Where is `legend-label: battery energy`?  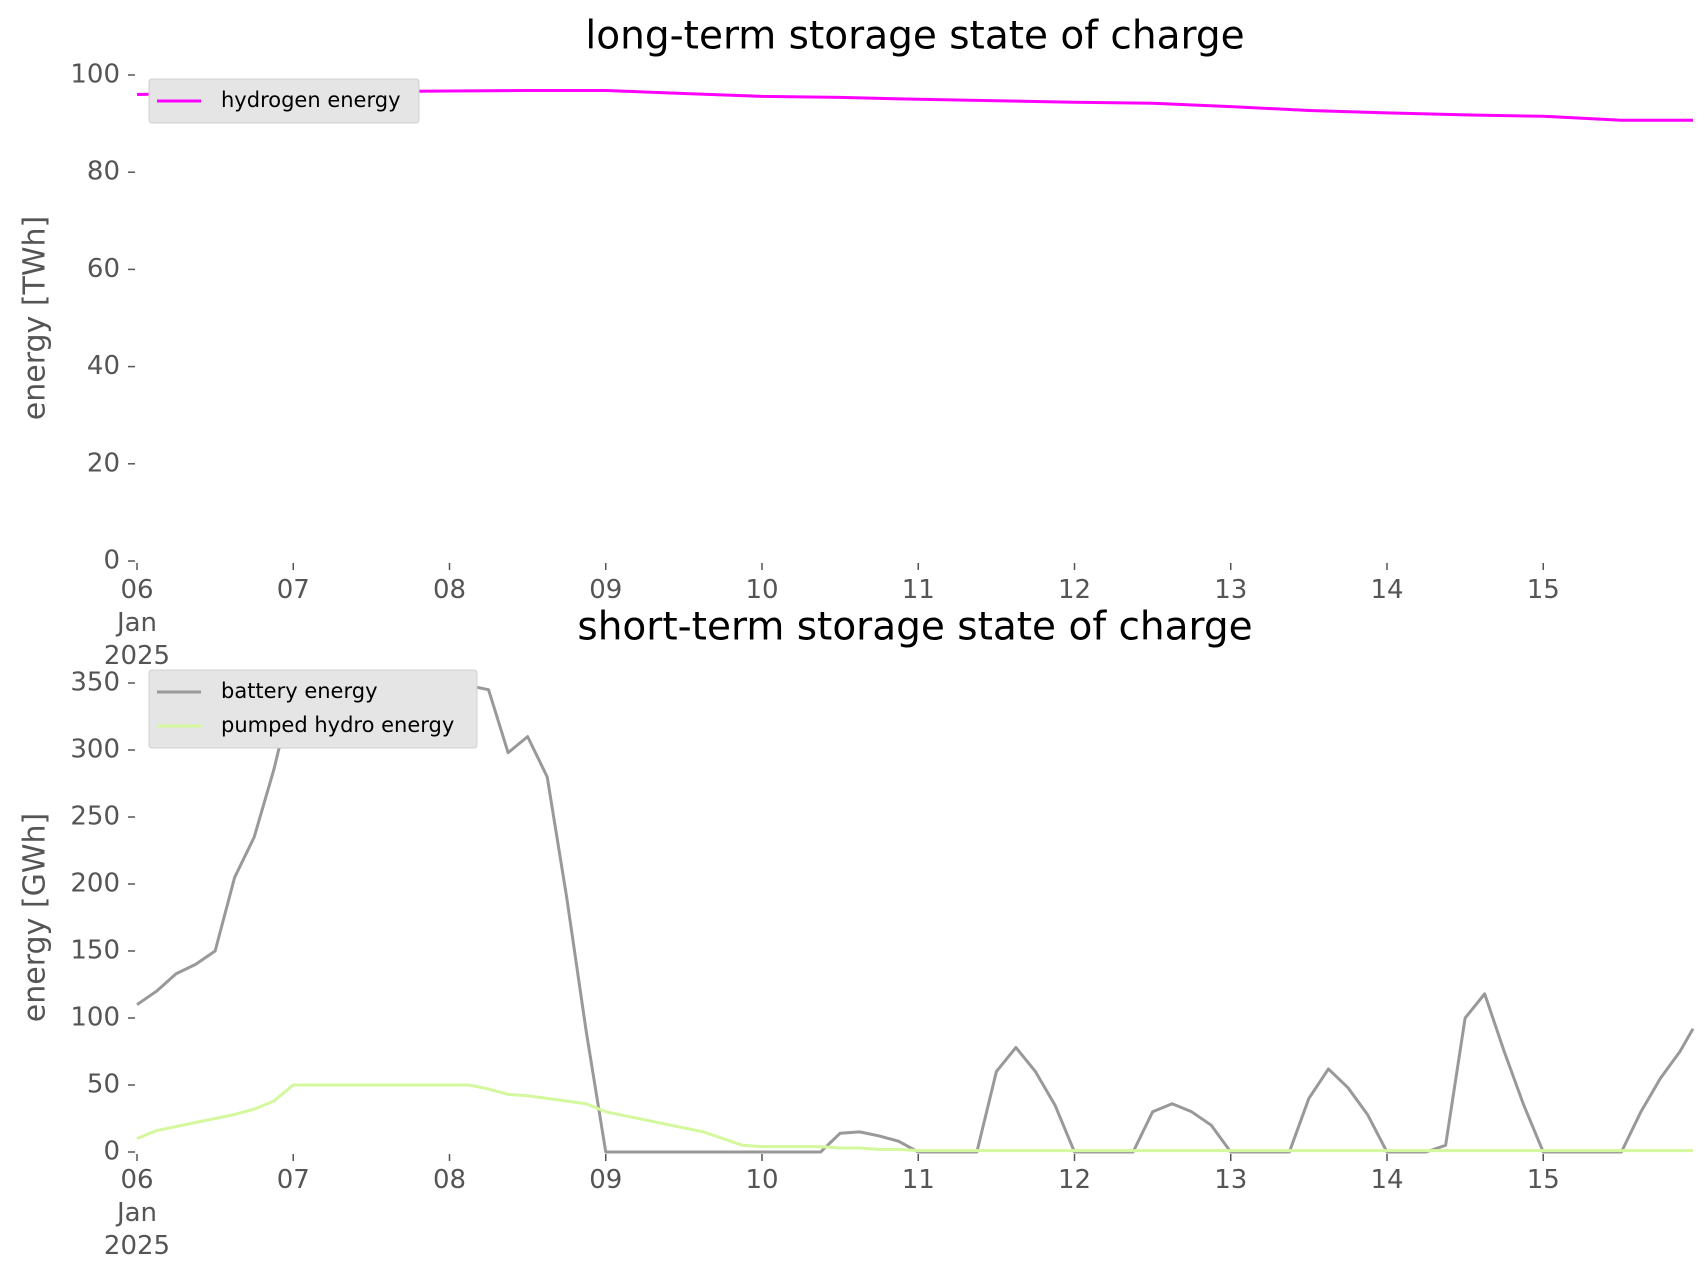 legend-label: battery energy is located at coordinates (299, 691).